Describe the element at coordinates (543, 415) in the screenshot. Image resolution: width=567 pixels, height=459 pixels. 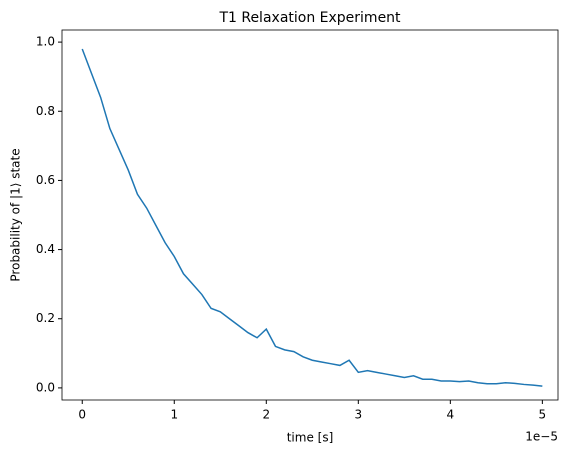
I see `x-tick-label: 5` at that location.